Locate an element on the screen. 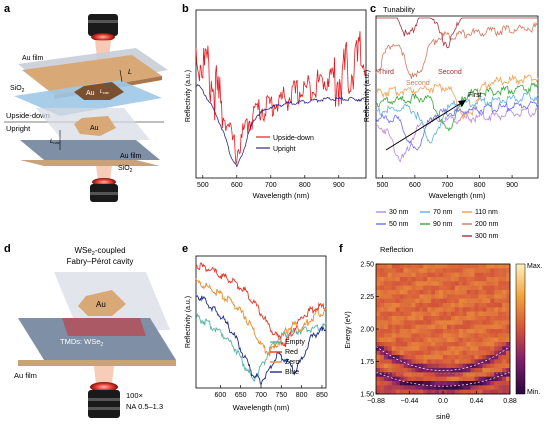 The image size is (547, 439). panel-letter-f: f is located at coordinates (341, 249).